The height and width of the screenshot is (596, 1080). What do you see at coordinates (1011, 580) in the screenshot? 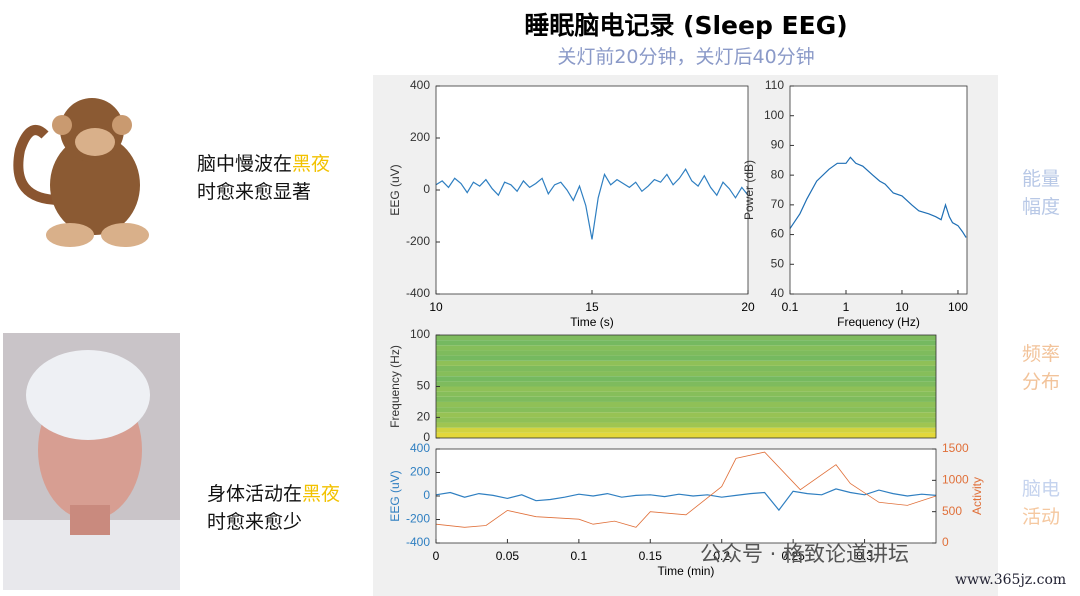
I see `site-watermark: www.365jz.com` at bounding box center [1011, 580].